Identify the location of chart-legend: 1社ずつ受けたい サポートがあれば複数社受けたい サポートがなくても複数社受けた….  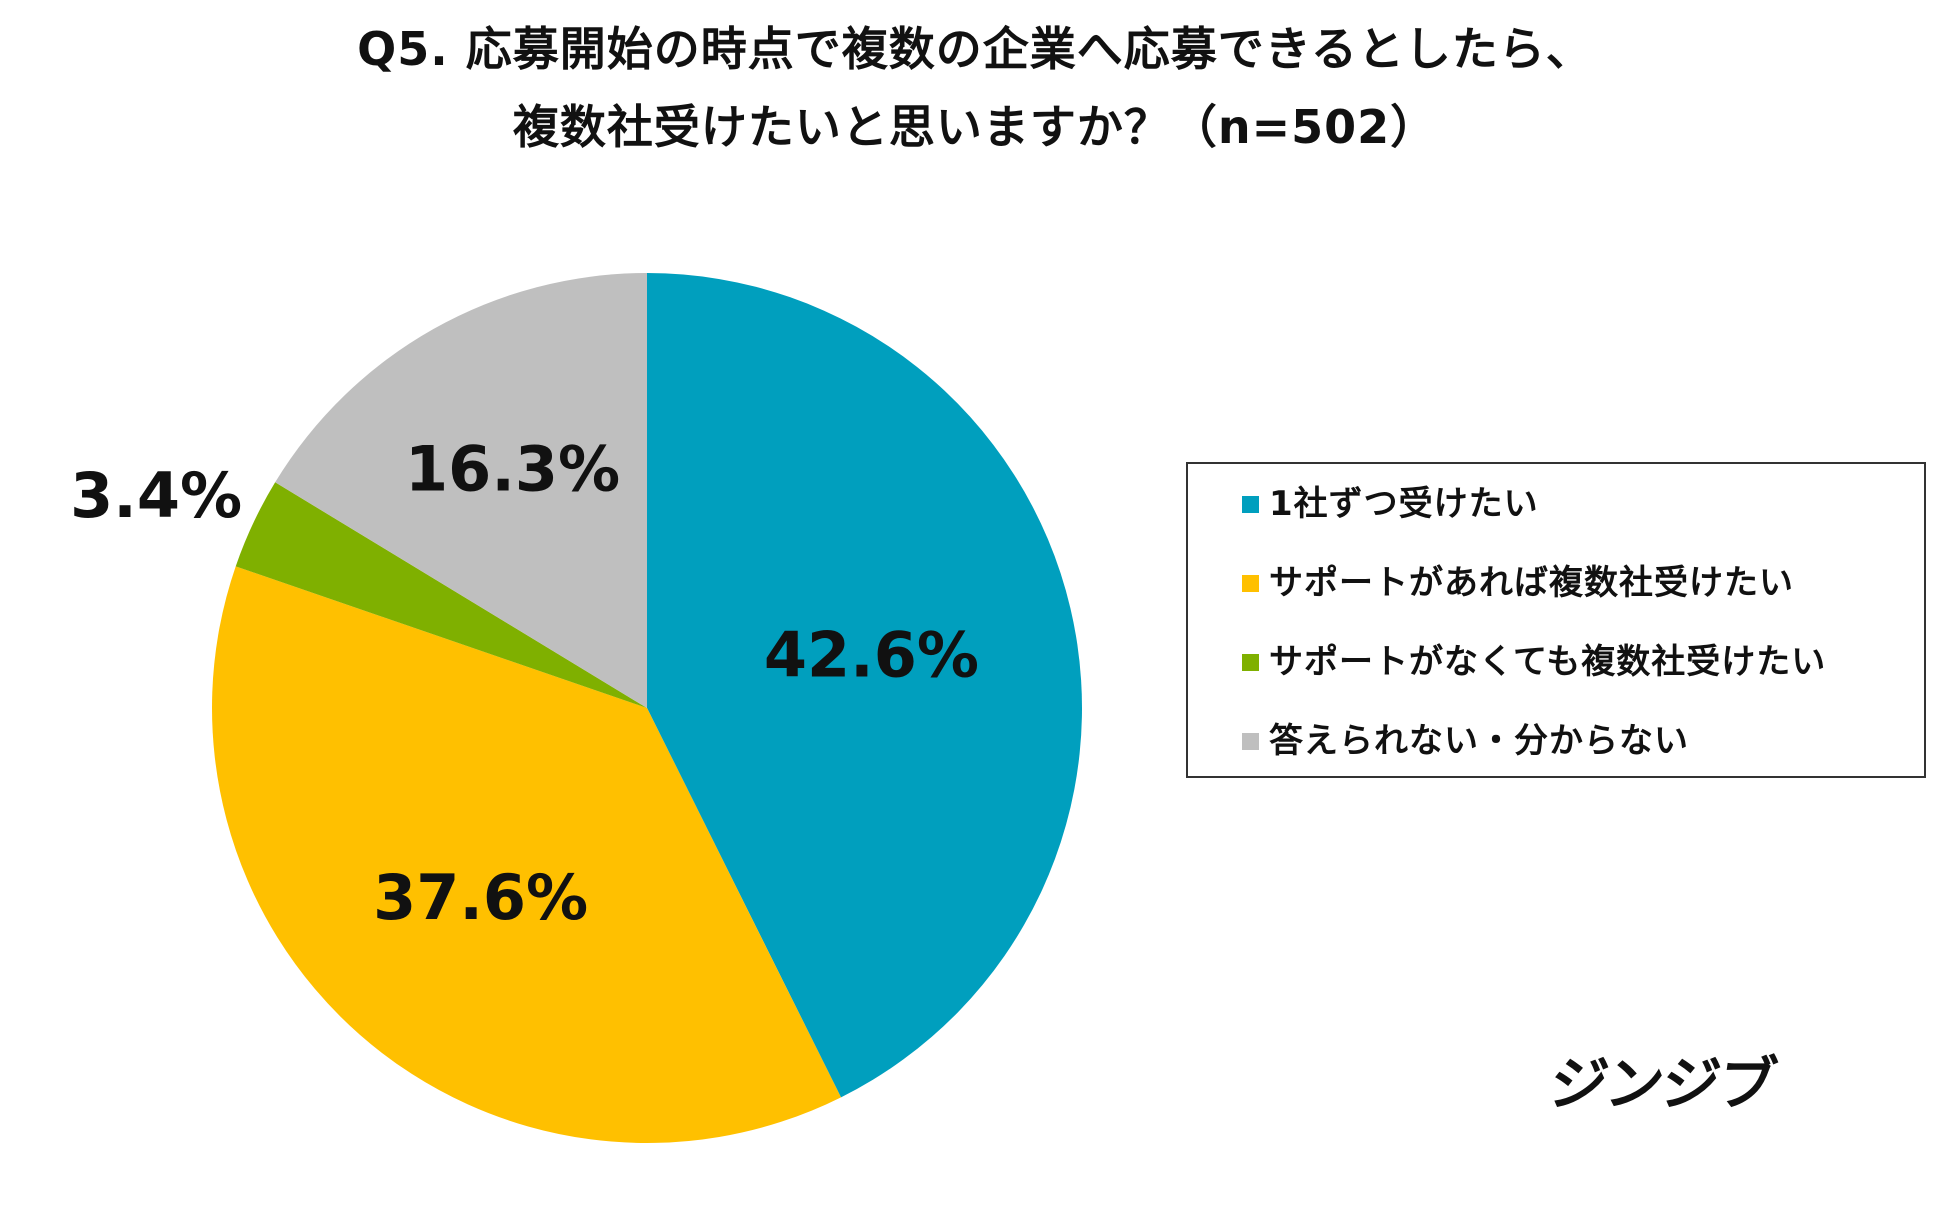
(1556, 620).